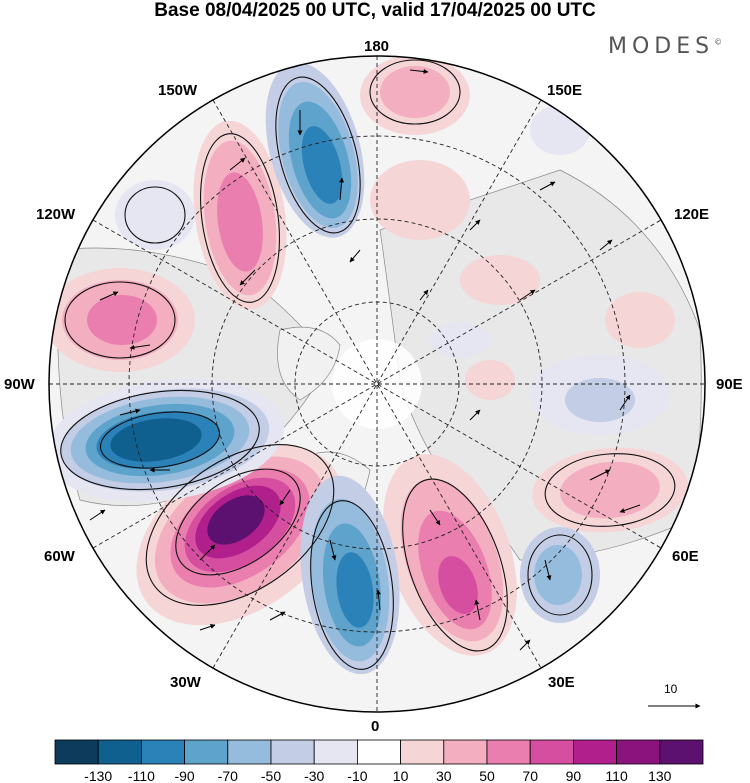 Image resolution: width=750 pixels, height=783 pixels. What do you see at coordinates (487, 775) in the screenshot?
I see `colorbar-tick-label: 50` at bounding box center [487, 775].